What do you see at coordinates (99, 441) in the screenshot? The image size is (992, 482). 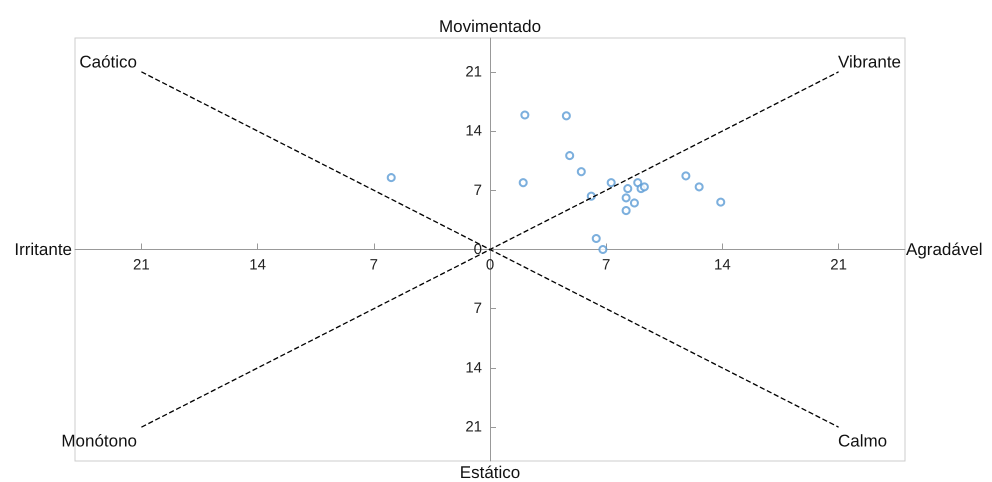 I see `annotation: Monótono` at bounding box center [99, 441].